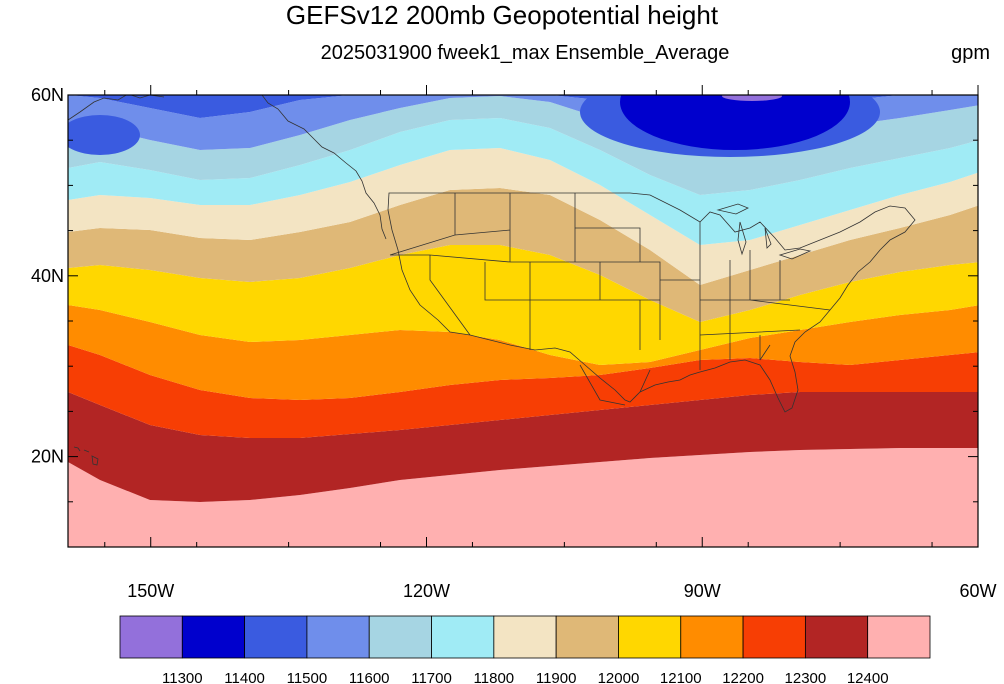  Describe the element at coordinates (675, 375) in the screenshot. I see `border-lines` at that location.